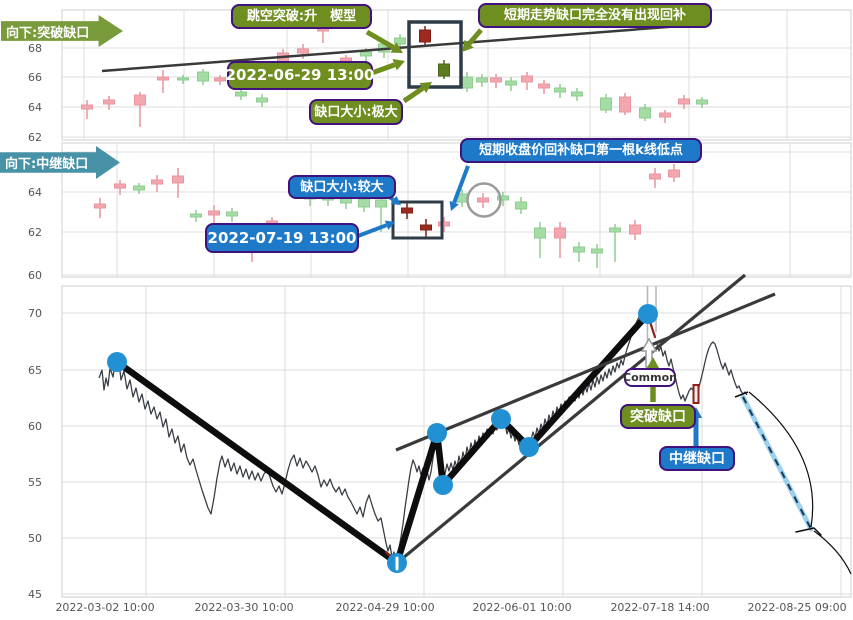 This screenshot has height=620, width=853. I want to click on svg-text: 2022-03-02 10:00, so click(104, 607).